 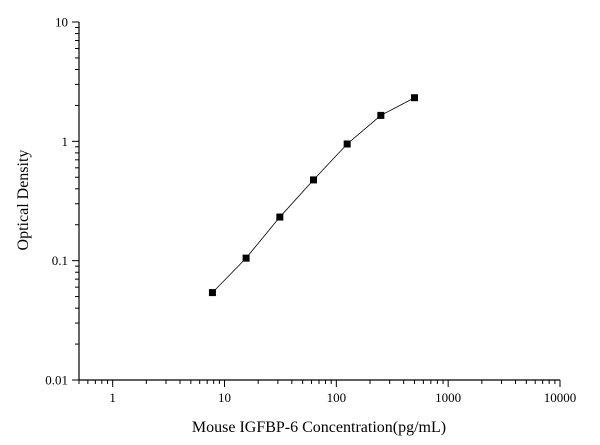 What do you see at coordinates (560, 397) in the screenshot?
I see `x-tick-label: 10000` at bounding box center [560, 397].